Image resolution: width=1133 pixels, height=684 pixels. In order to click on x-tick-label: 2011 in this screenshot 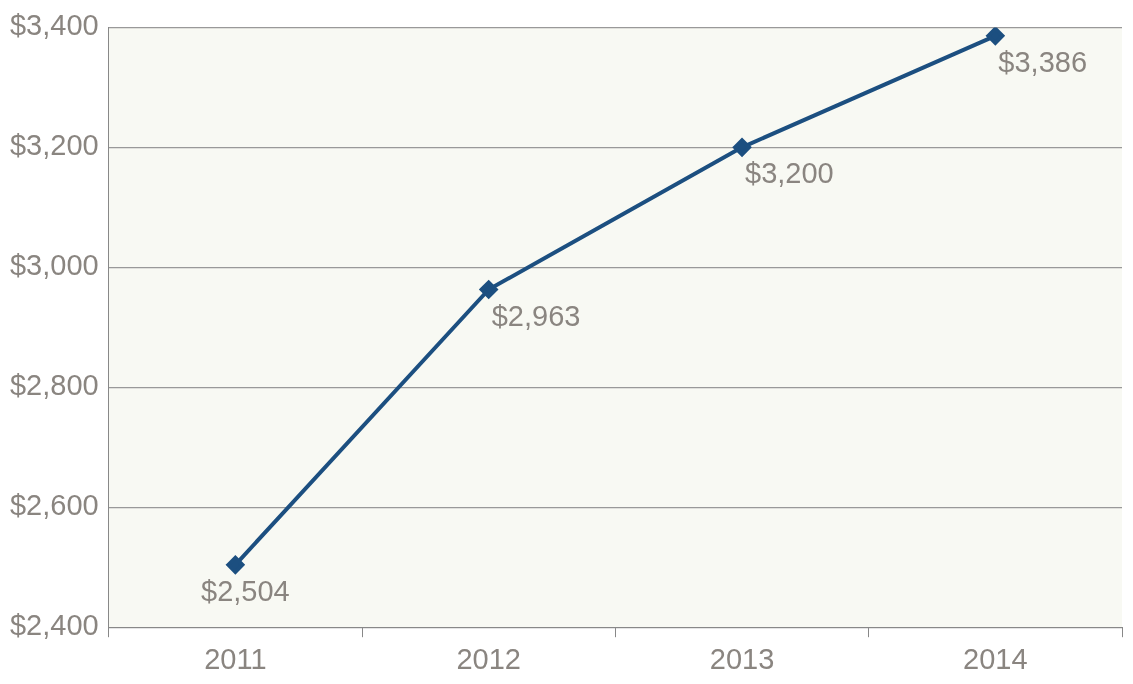, I will do `click(235, 658)`.